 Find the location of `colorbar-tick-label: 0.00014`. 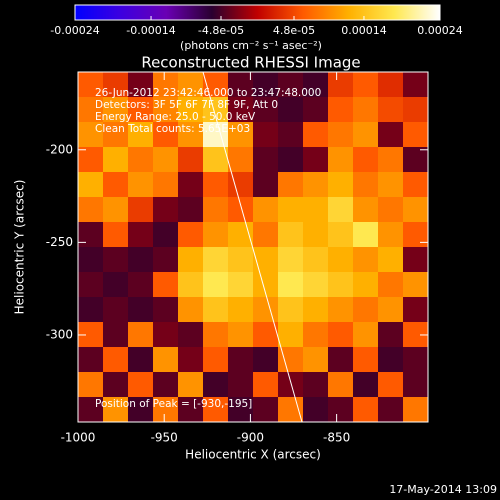

colorbar-tick-label: 0.00014 is located at coordinates (364, 30).